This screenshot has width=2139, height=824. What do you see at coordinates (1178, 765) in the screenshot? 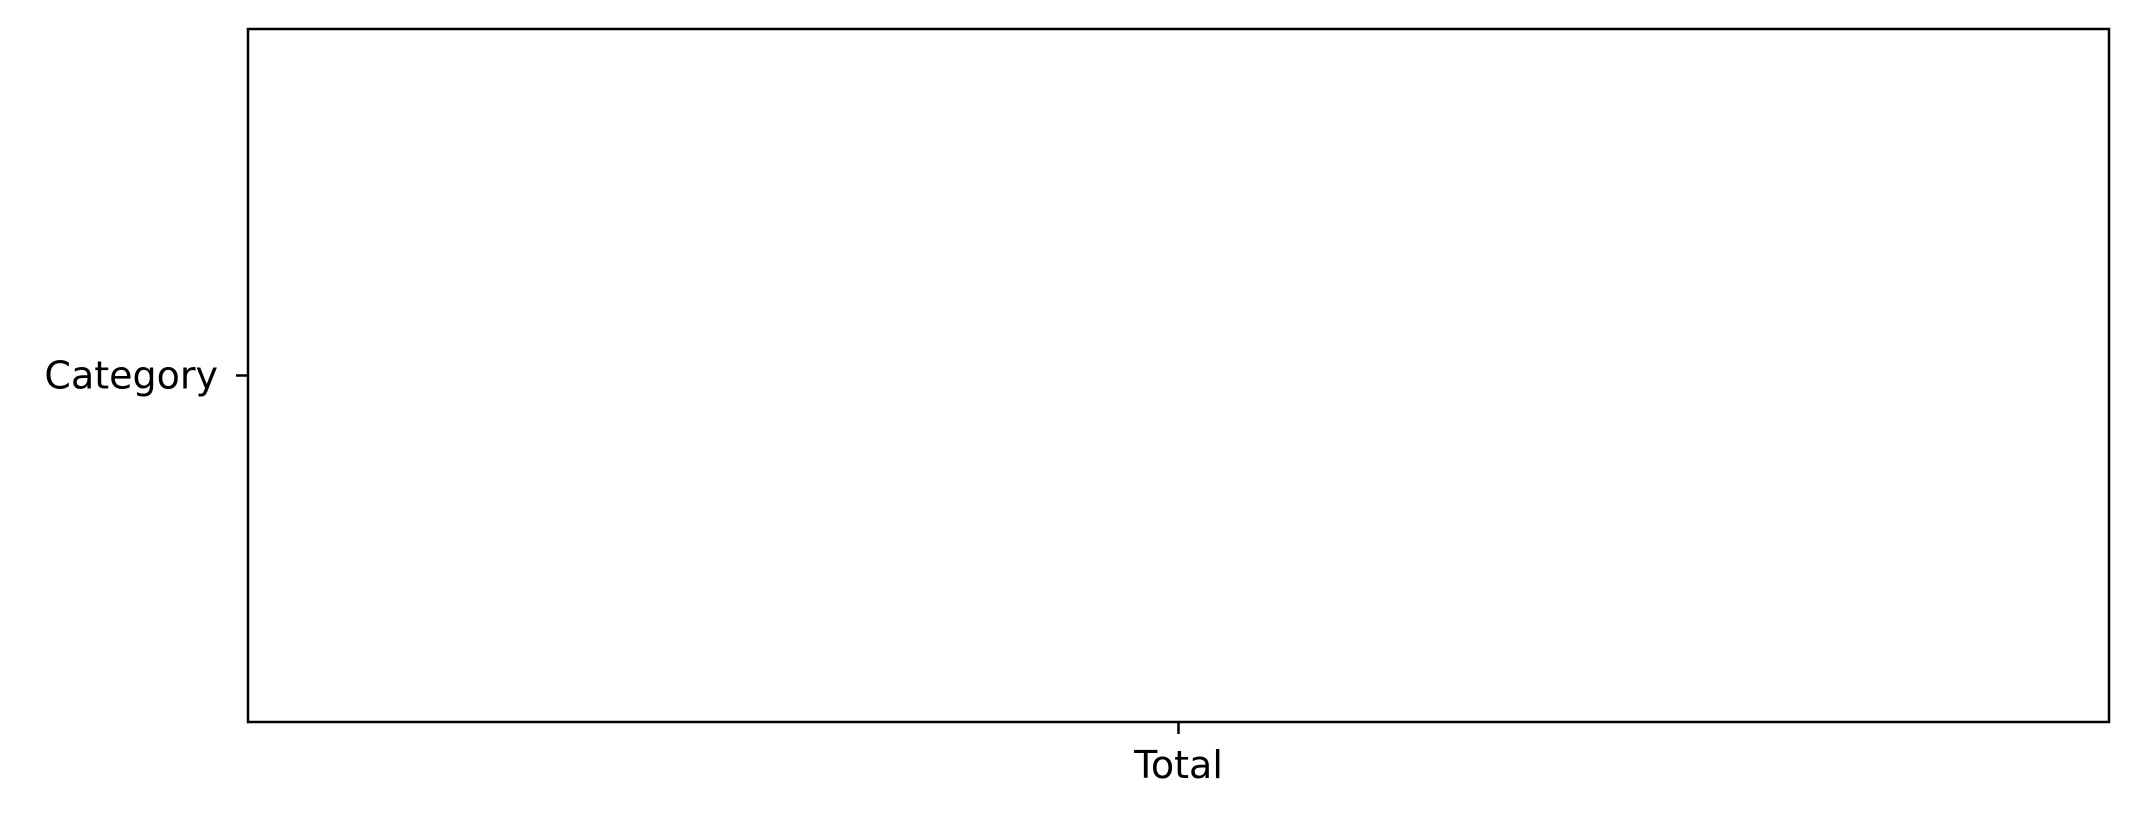
I see `x-tick-label: Total` at bounding box center [1178, 765].